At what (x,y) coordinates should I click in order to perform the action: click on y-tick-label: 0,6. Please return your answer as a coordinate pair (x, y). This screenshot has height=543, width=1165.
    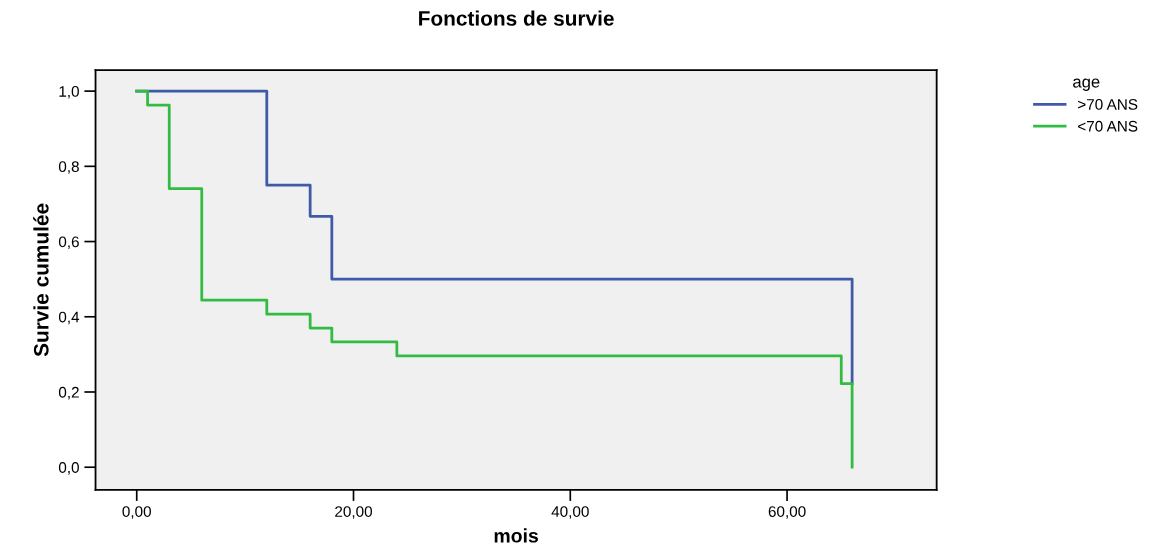
    Looking at the image, I should click on (68, 243).